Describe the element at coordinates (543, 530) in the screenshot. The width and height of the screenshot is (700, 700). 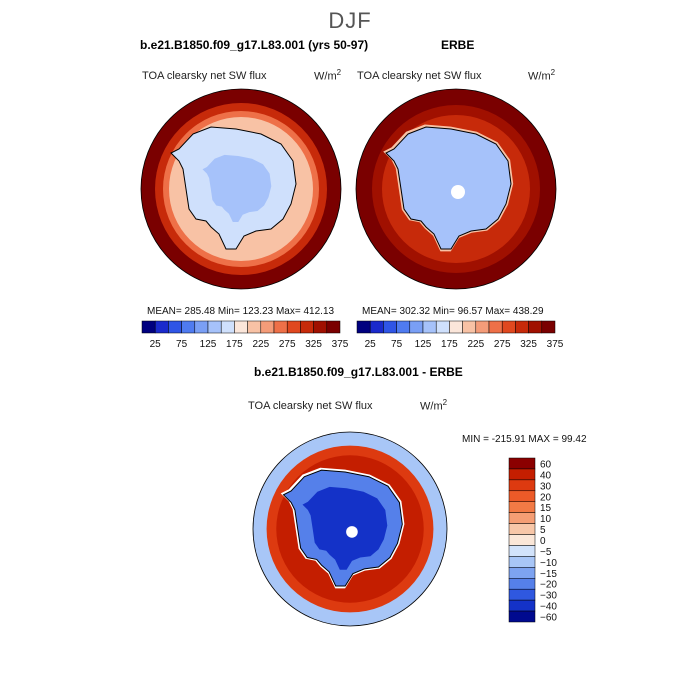
I see `colorbar-tick-label: 5` at that location.